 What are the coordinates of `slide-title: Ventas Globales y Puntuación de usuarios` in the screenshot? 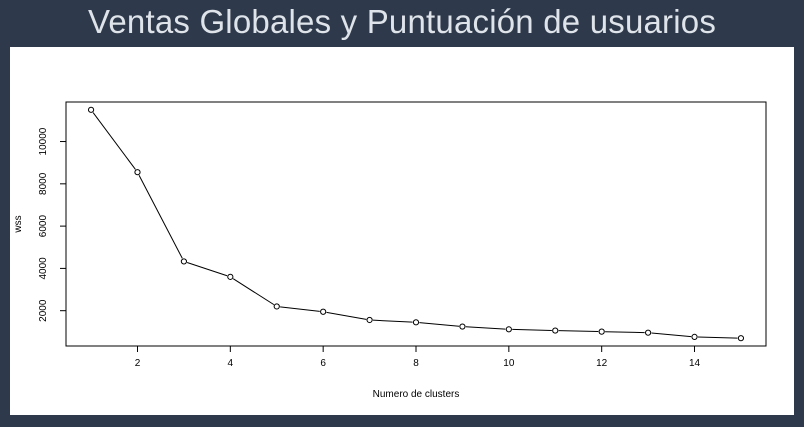 It's located at (402, 21).